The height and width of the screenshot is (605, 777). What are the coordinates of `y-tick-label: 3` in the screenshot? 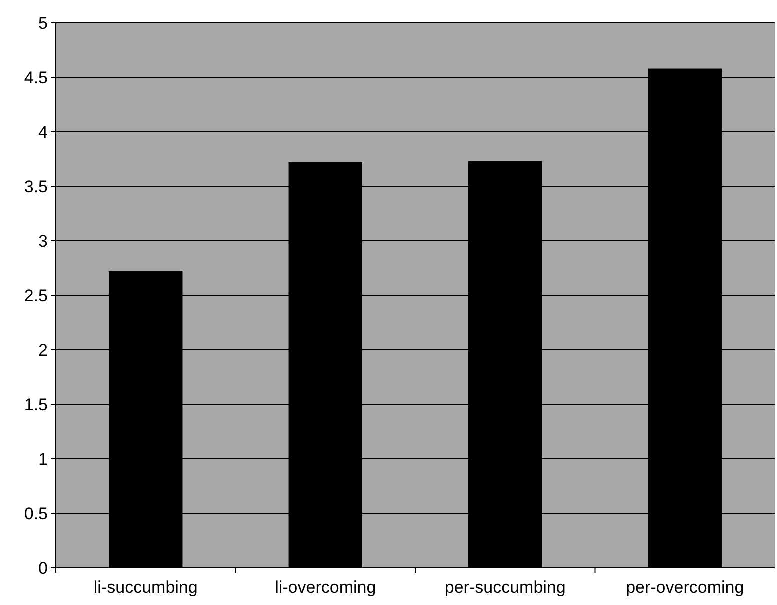 It's located at (43, 241).